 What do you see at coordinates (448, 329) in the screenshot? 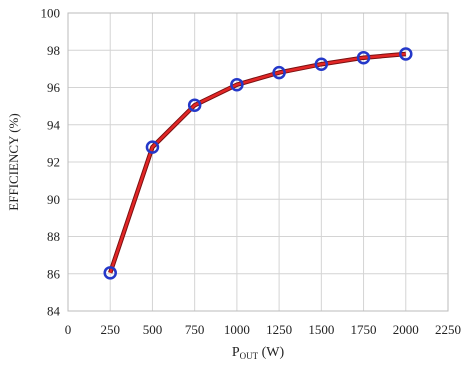
I see `x-tick-label: 2250` at bounding box center [448, 329].